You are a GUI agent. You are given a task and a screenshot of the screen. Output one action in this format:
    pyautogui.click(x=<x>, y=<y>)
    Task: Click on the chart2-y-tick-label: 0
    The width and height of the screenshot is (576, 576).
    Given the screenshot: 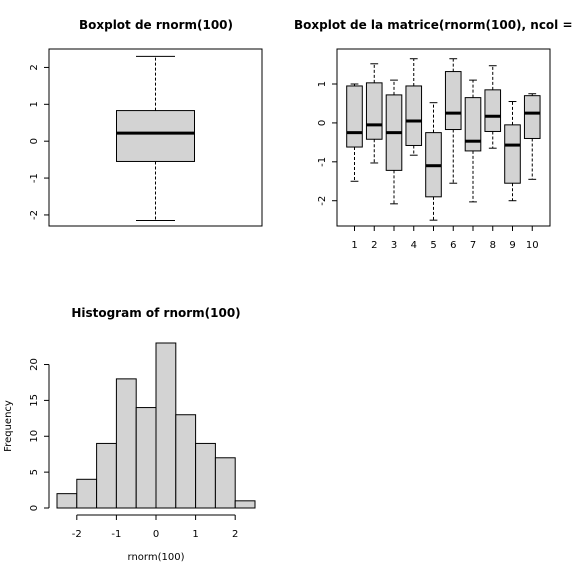 What is the action you would take?
    pyautogui.click(x=322, y=123)
    